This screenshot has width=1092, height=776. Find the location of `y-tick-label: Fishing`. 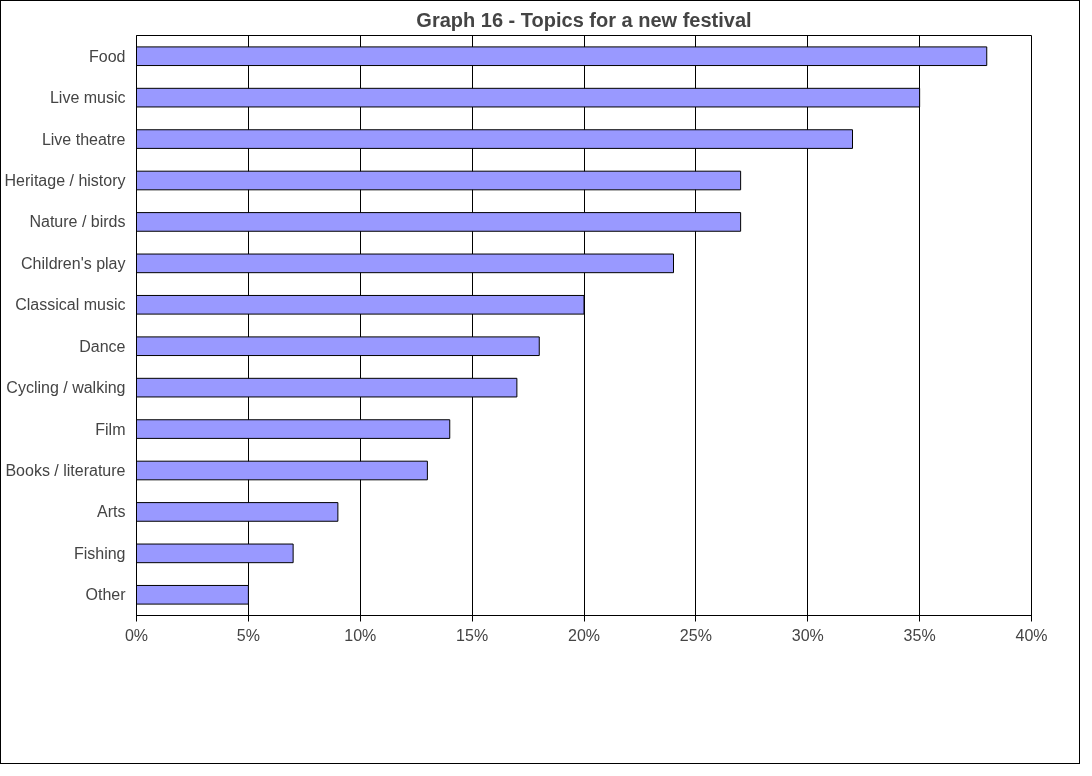

y-tick-label: Fishing is located at coordinates (99, 553).